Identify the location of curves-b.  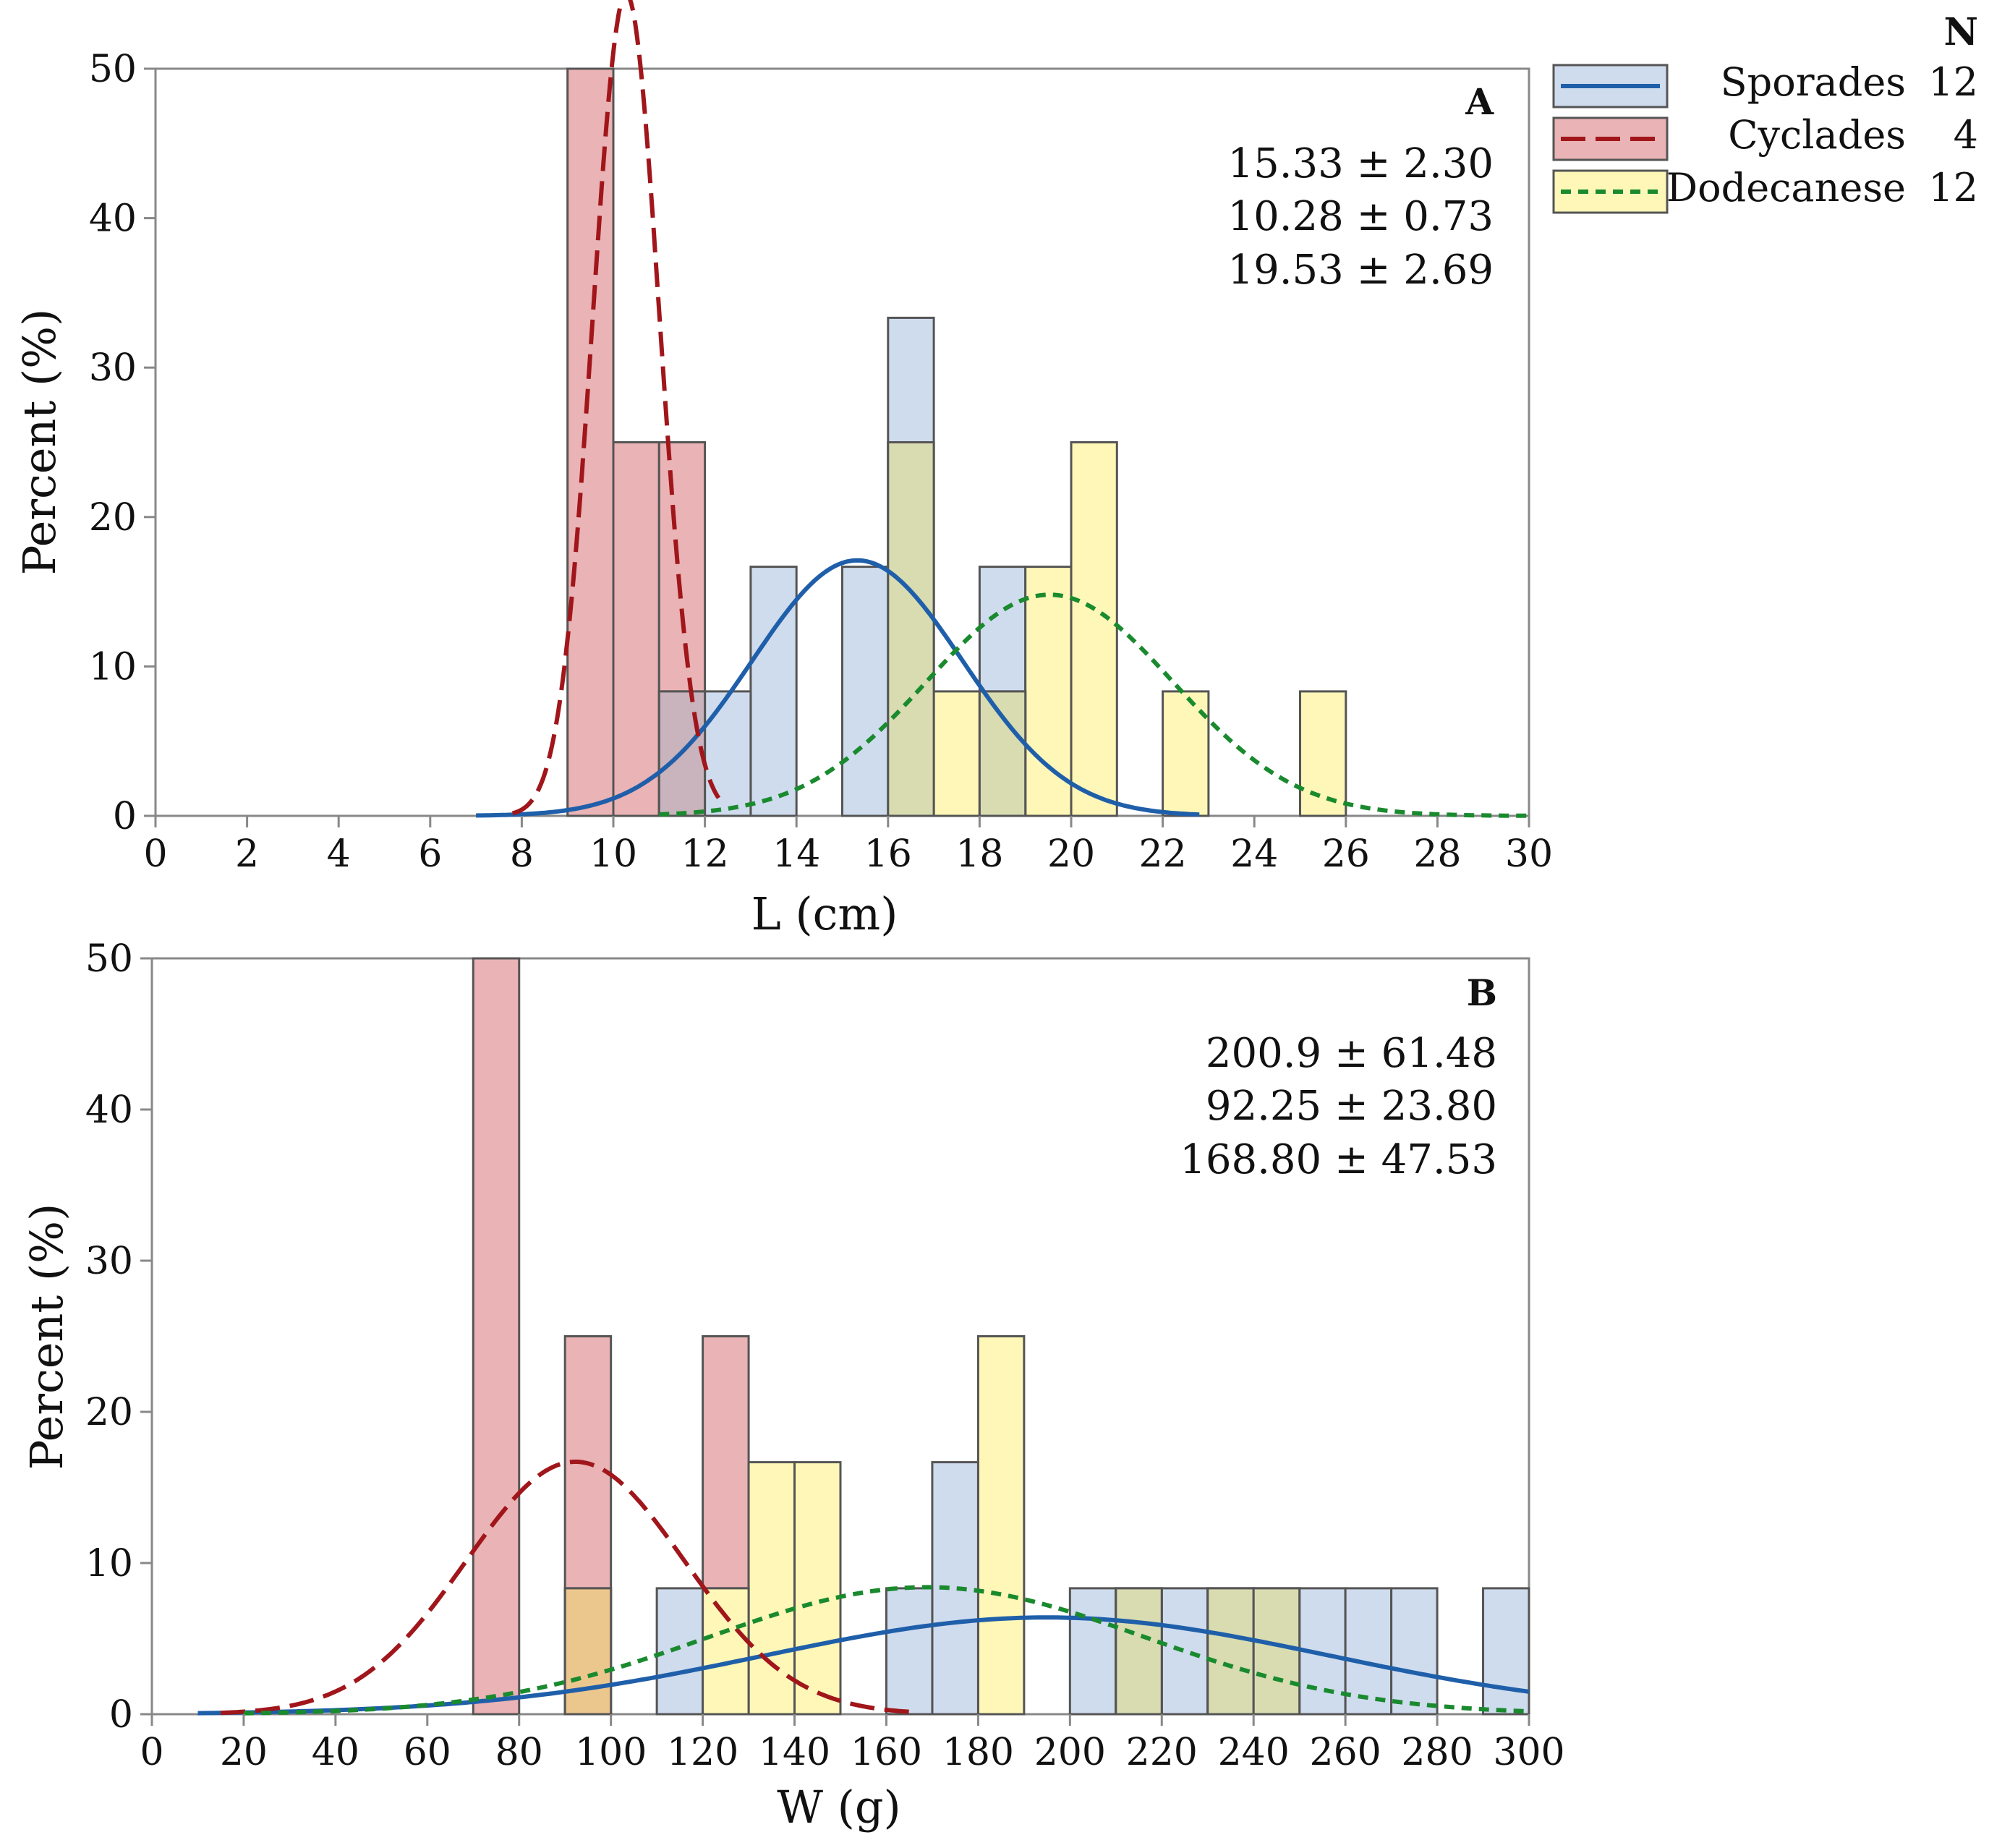
(863, 1588).